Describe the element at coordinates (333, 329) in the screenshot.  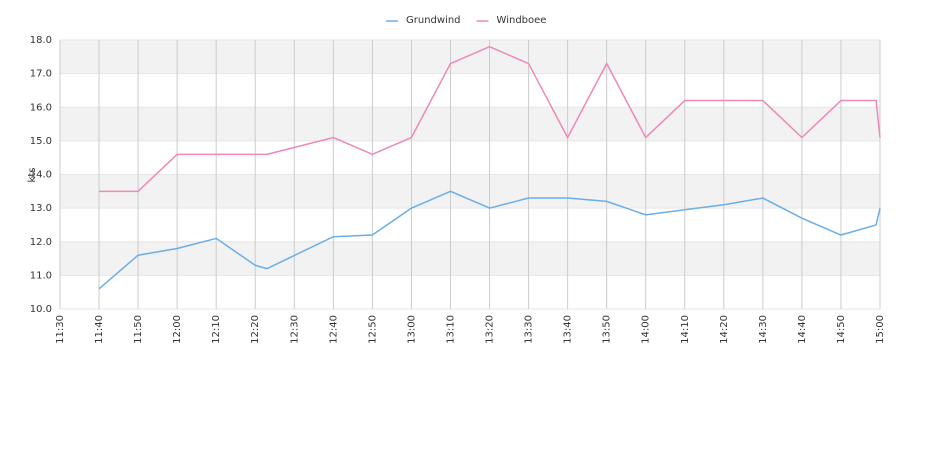
I see `x-tick-label: 12:40` at that location.